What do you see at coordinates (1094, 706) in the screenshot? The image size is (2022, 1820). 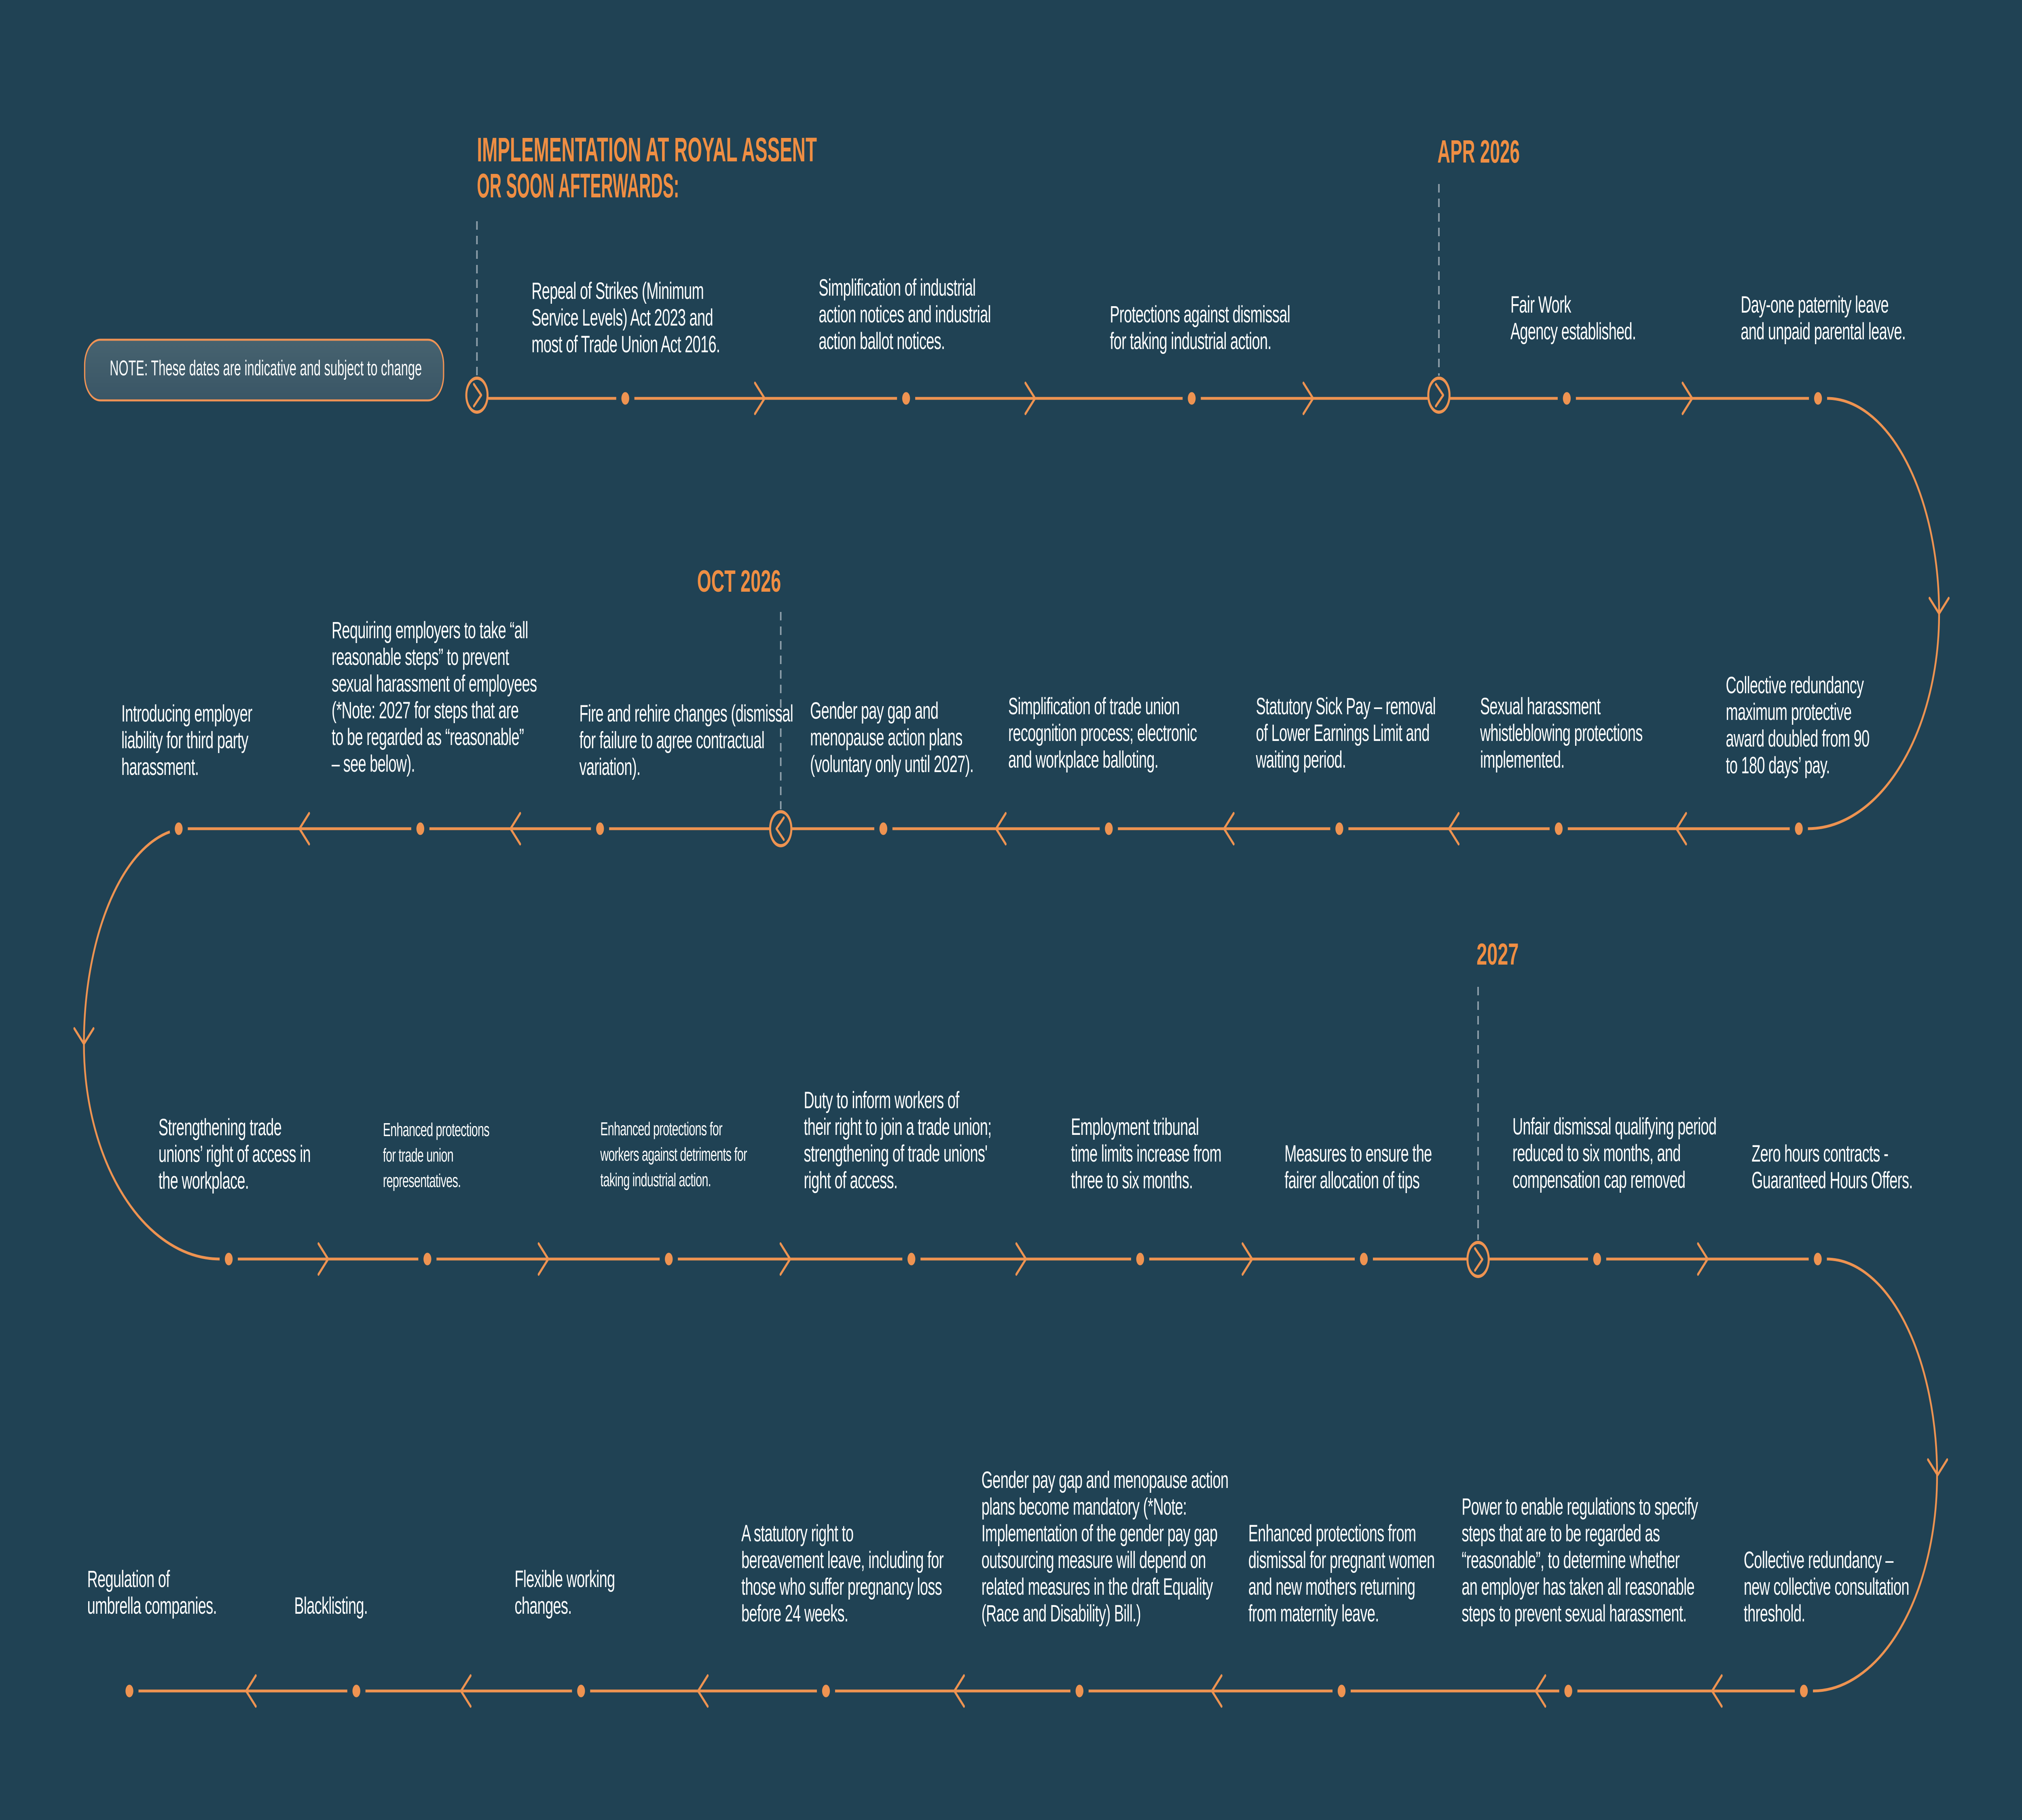 I see `svg-text: Simplification of trade union` at bounding box center [1094, 706].